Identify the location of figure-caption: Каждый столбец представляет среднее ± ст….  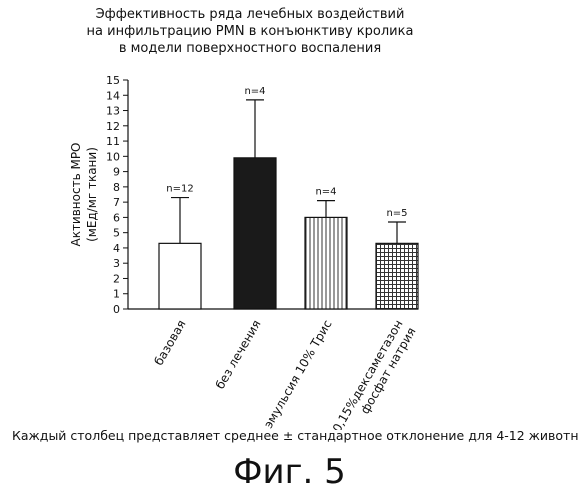
(292, 435).